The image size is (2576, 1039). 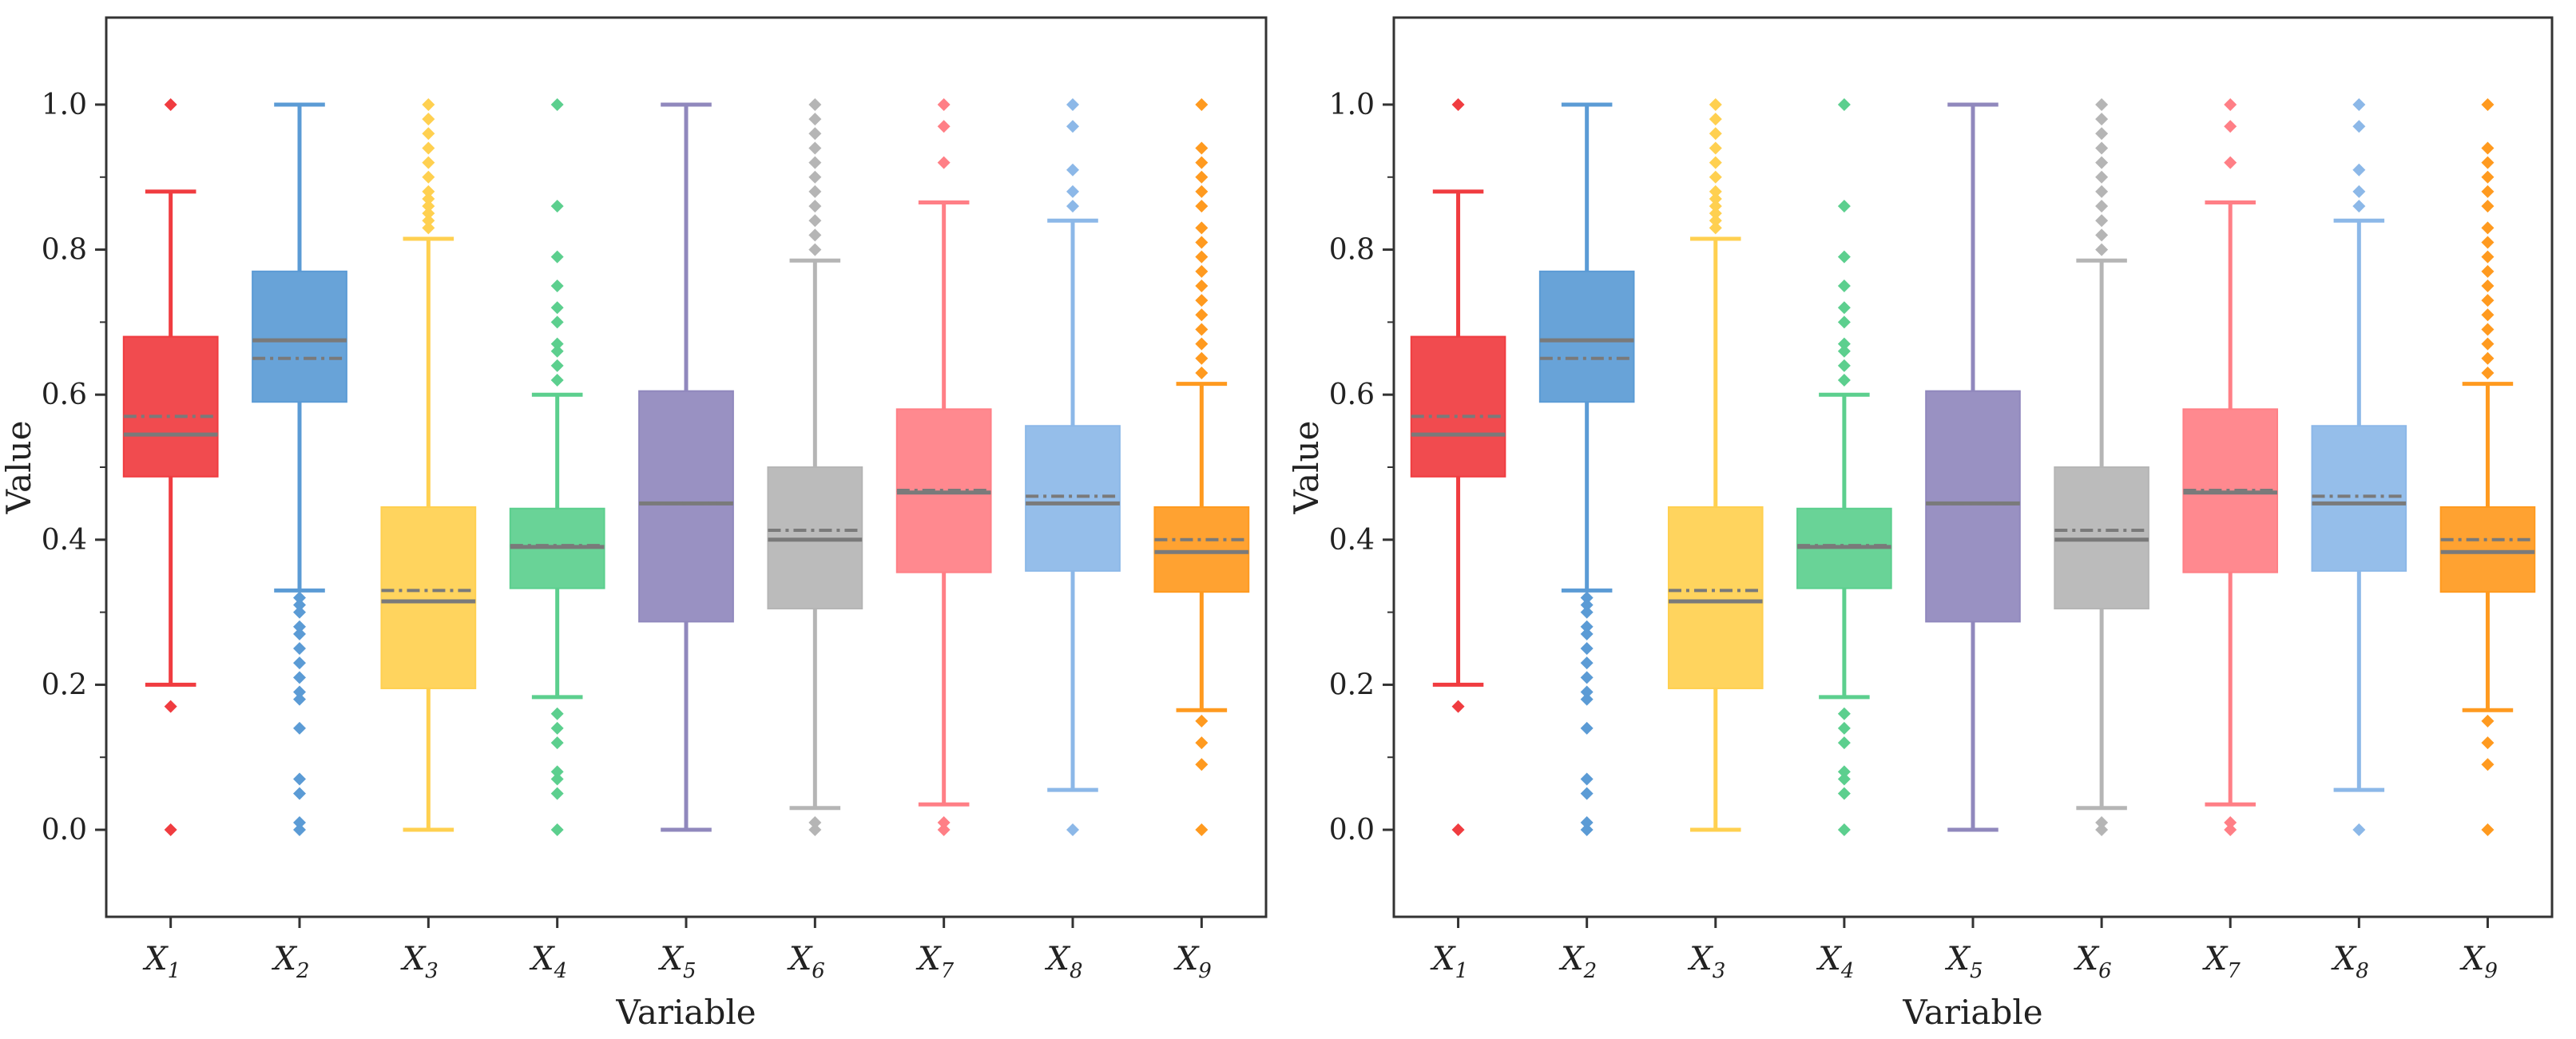 What do you see at coordinates (1963, 962) in the screenshot?
I see `x-tick-label: X5` at bounding box center [1963, 962].